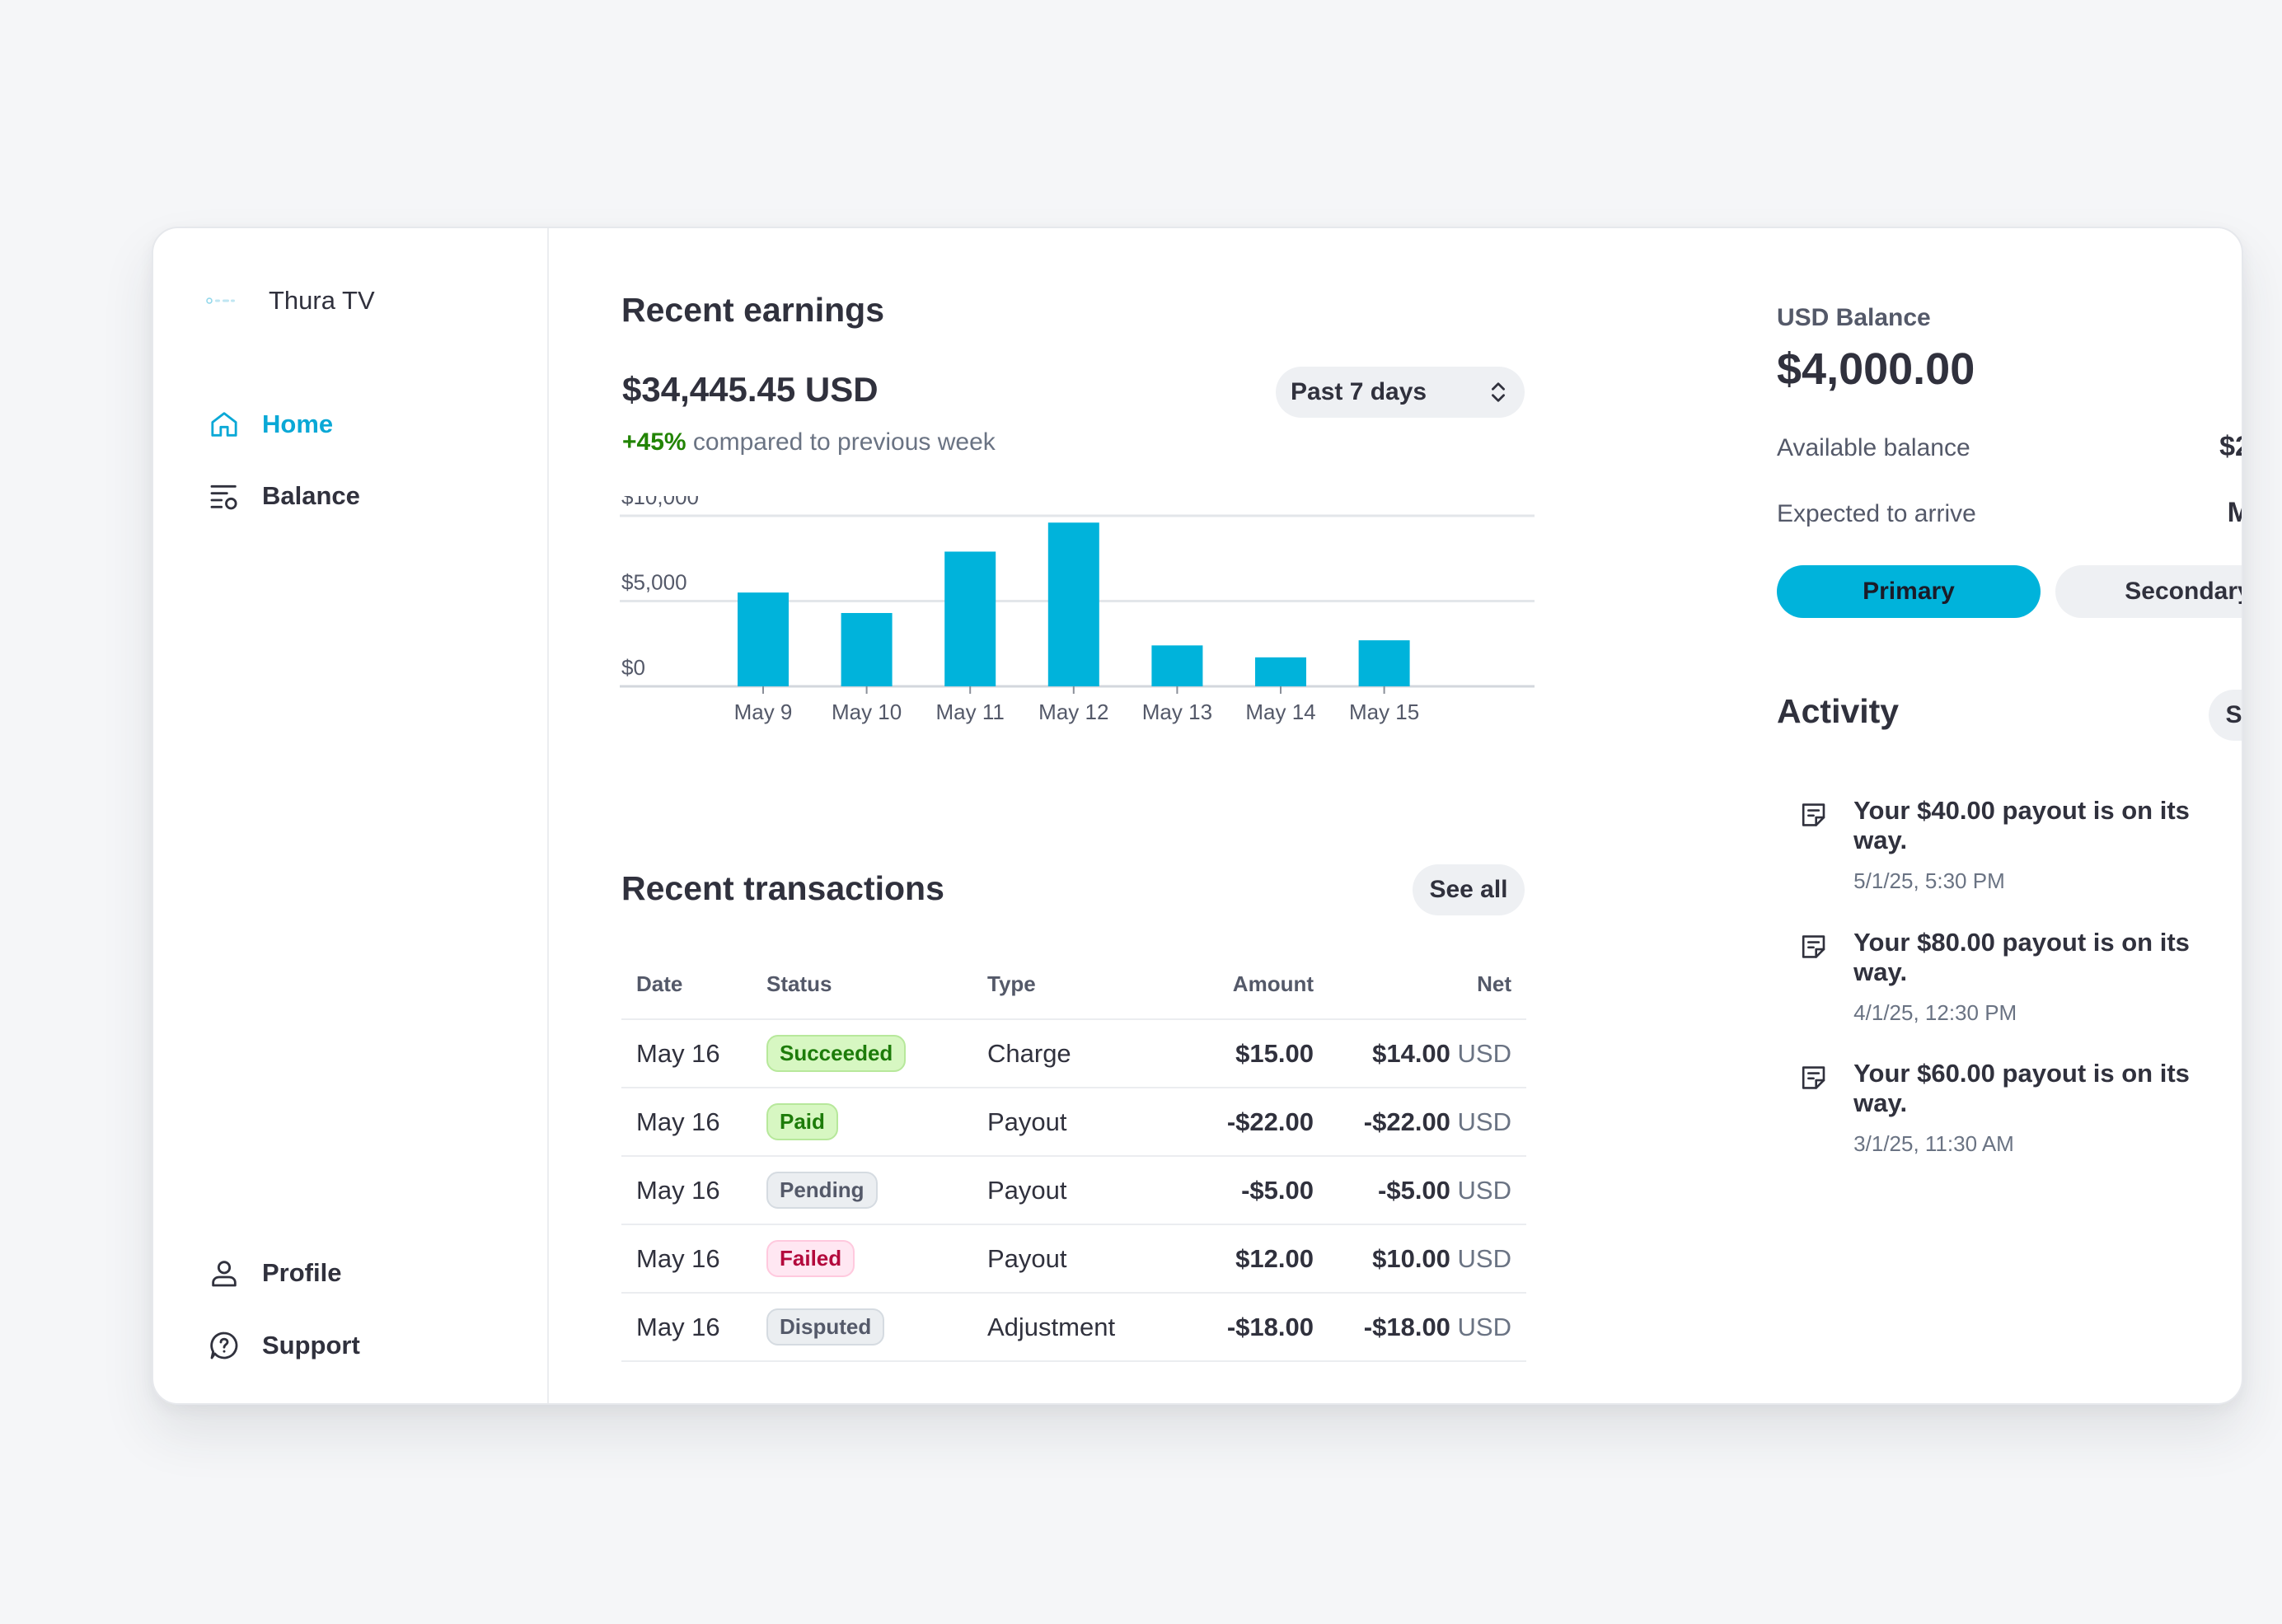  What do you see at coordinates (844, 442) in the screenshot?
I see `earnings-change-text: compared to previous week` at bounding box center [844, 442].